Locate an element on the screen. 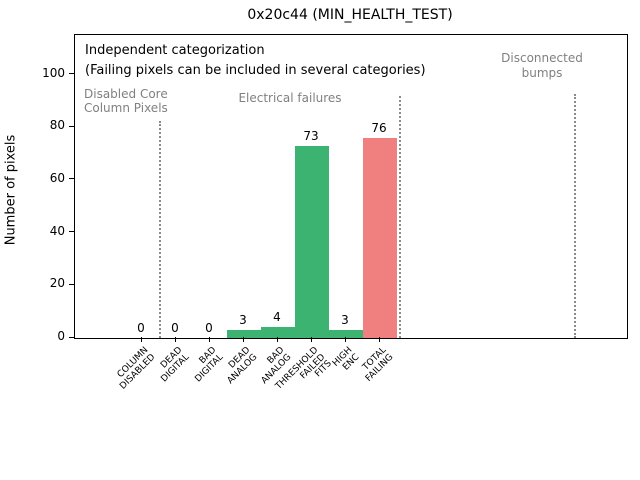  chart-title: 0x20c44 (MIN_HEALTH_TEST) is located at coordinates (350, 15).